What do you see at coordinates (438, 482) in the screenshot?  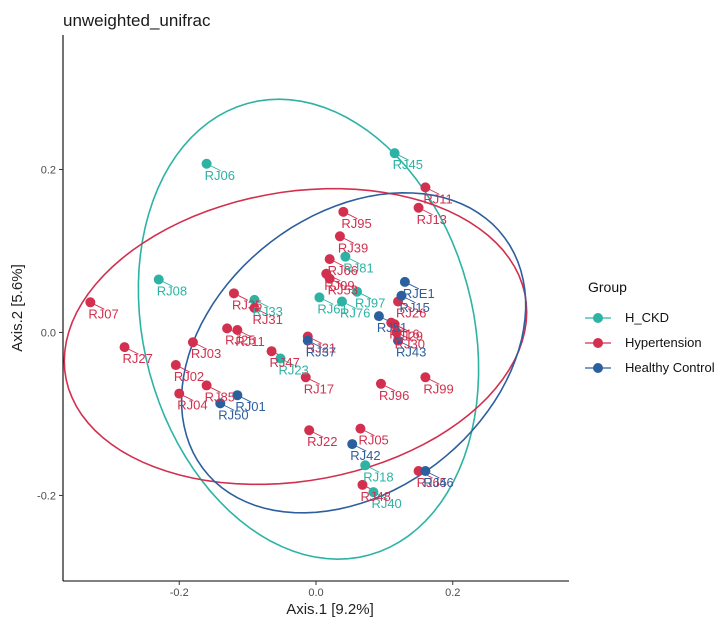 I see `point-label: RJ46` at bounding box center [438, 482].